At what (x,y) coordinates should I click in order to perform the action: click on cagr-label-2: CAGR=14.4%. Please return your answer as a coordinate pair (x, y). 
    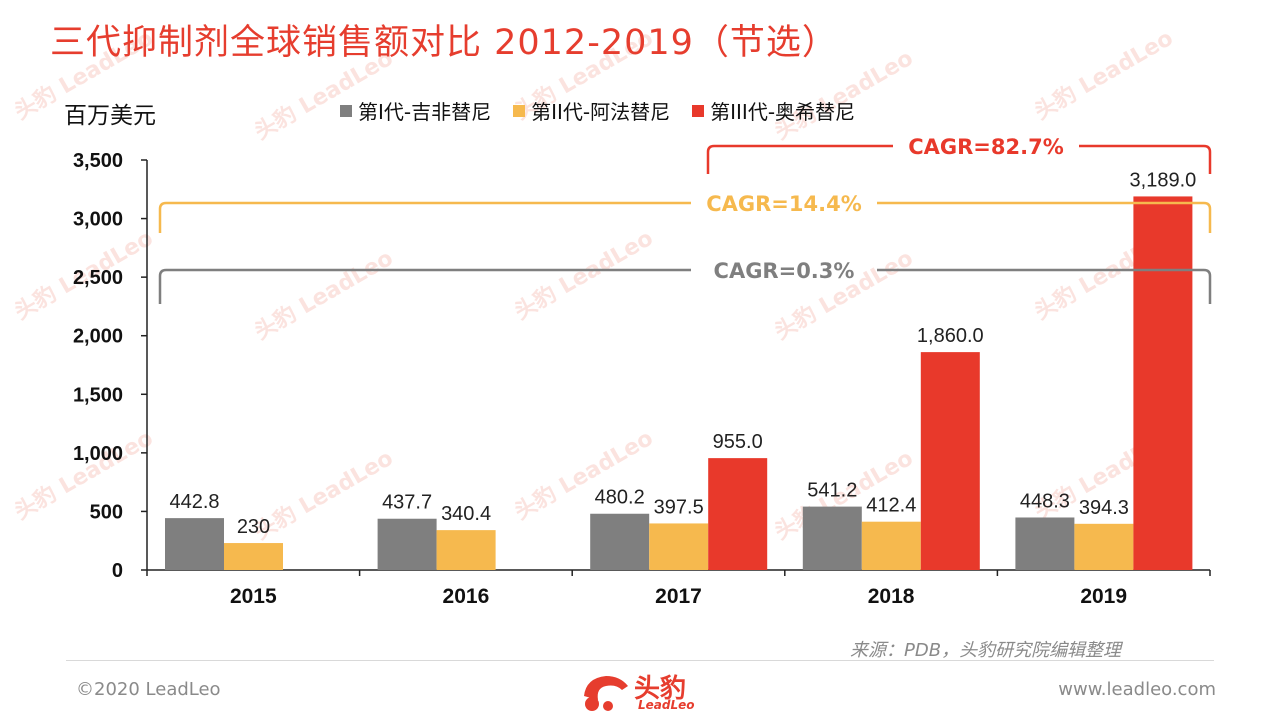
    Looking at the image, I should click on (784, 204).